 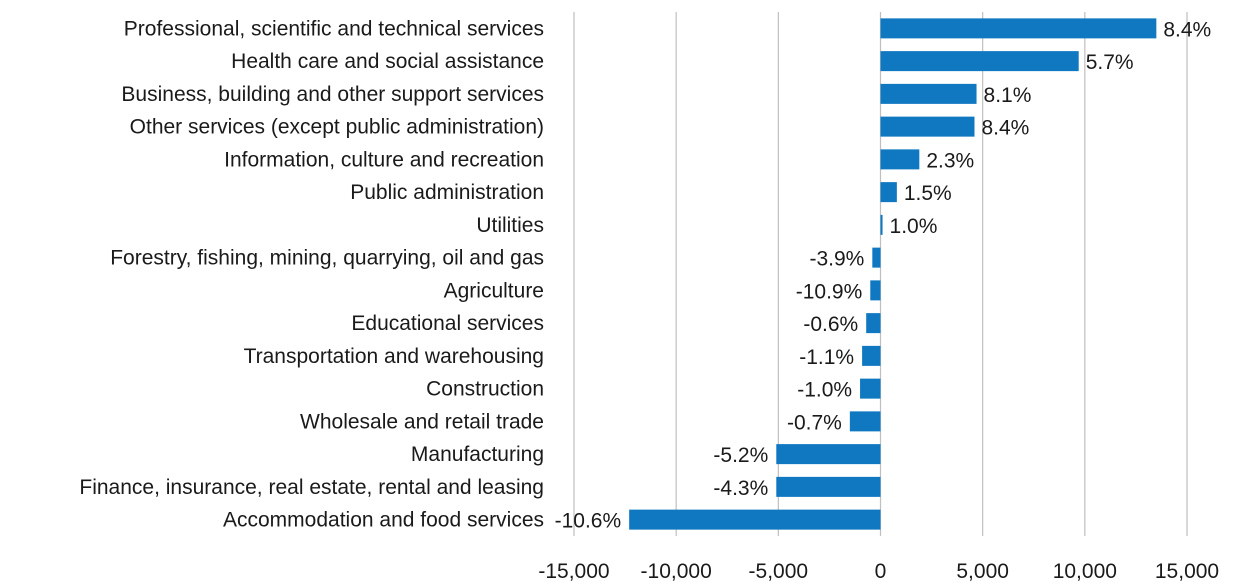 I want to click on category-label: Construction, so click(x=485, y=389).